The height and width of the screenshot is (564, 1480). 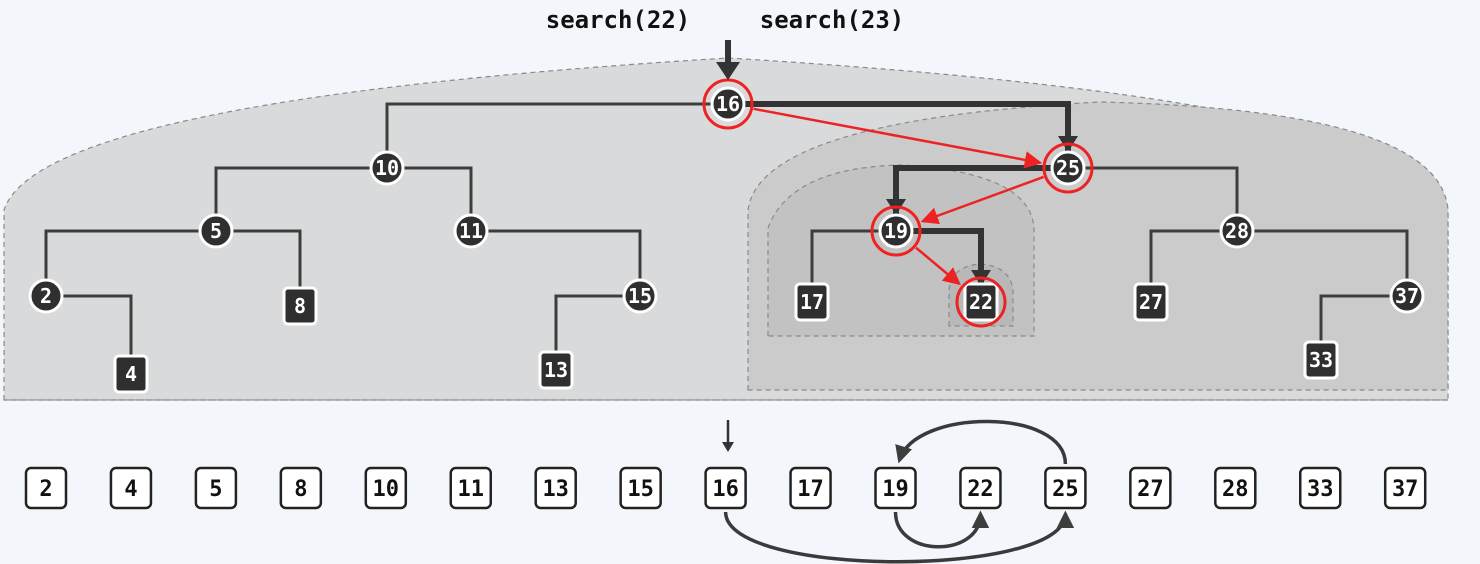 I want to click on tree-node-label-19: 19, so click(x=896, y=231).